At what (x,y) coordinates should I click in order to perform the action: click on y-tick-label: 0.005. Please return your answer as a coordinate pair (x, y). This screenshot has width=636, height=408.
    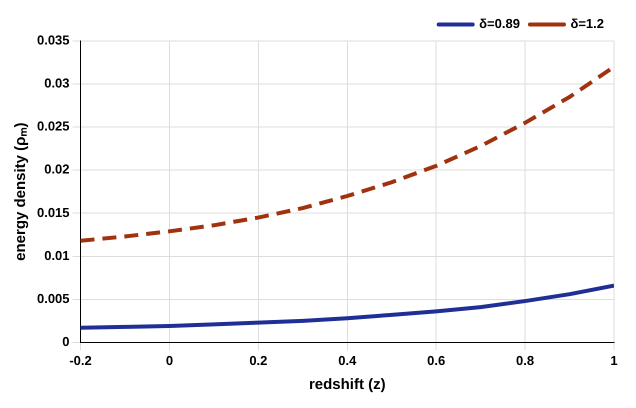
    Looking at the image, I should click on (53, 298).